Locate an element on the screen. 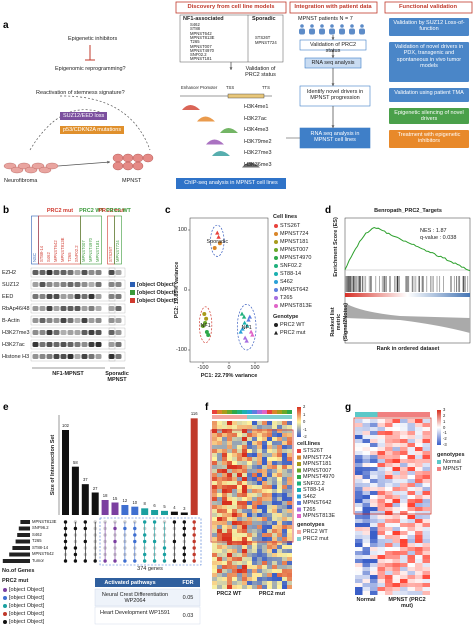  label: MPNST007 is located at coordinates (317, 470).